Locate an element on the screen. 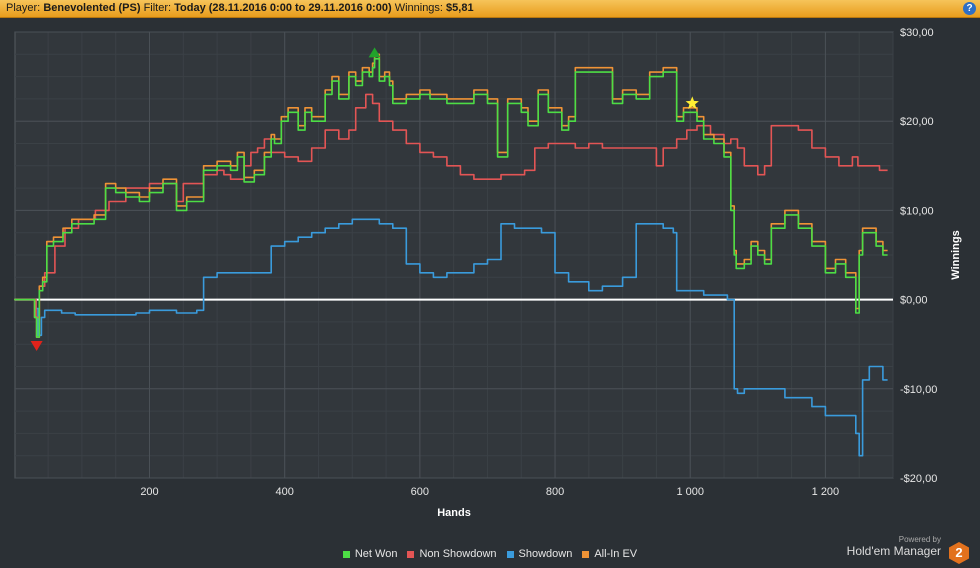 The width and height of the screenshot is (980, 568). min-marker-icon is located at coordinates (36, 345).